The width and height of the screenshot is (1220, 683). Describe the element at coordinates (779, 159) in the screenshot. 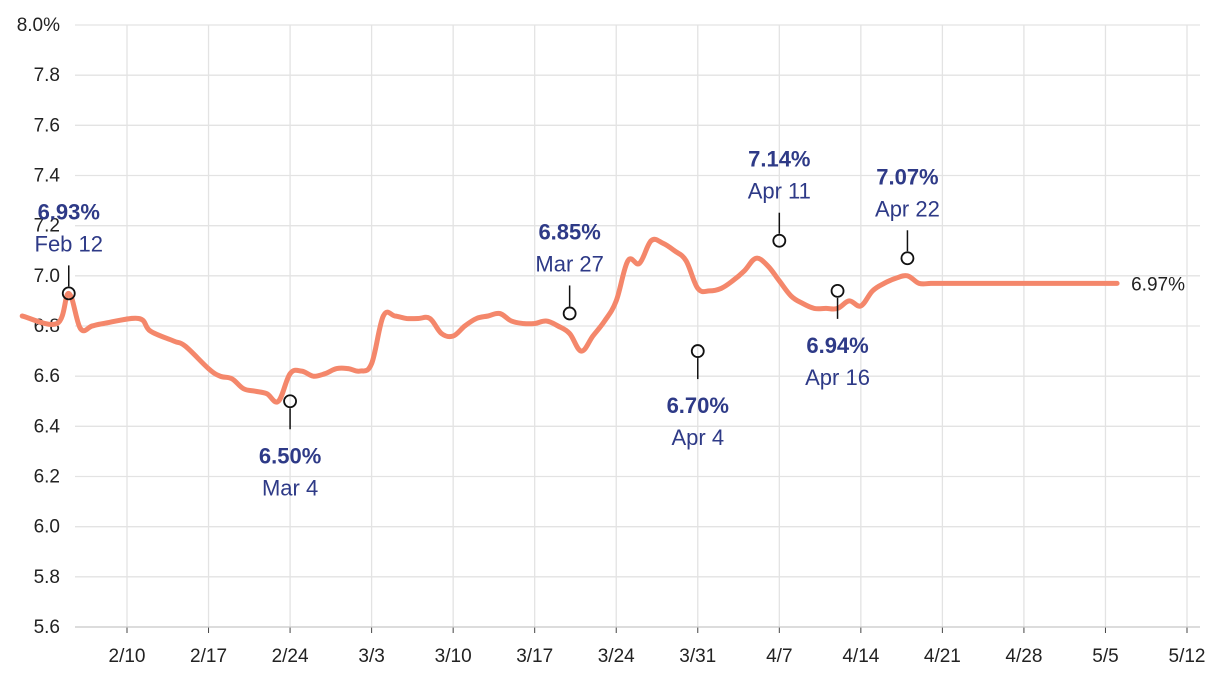

I see `annotation-value: 7.14%` at that location.